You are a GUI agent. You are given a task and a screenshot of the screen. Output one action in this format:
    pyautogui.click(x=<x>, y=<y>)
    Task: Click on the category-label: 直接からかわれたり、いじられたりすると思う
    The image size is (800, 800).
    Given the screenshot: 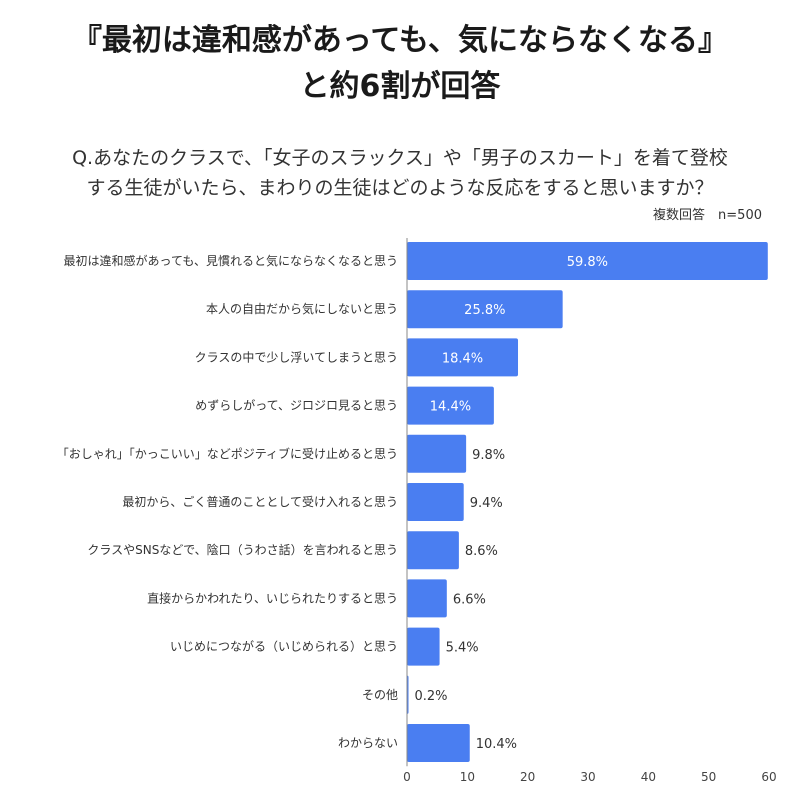 What is the action you would take?
    pyautogui.click(x=272, y=597)
    